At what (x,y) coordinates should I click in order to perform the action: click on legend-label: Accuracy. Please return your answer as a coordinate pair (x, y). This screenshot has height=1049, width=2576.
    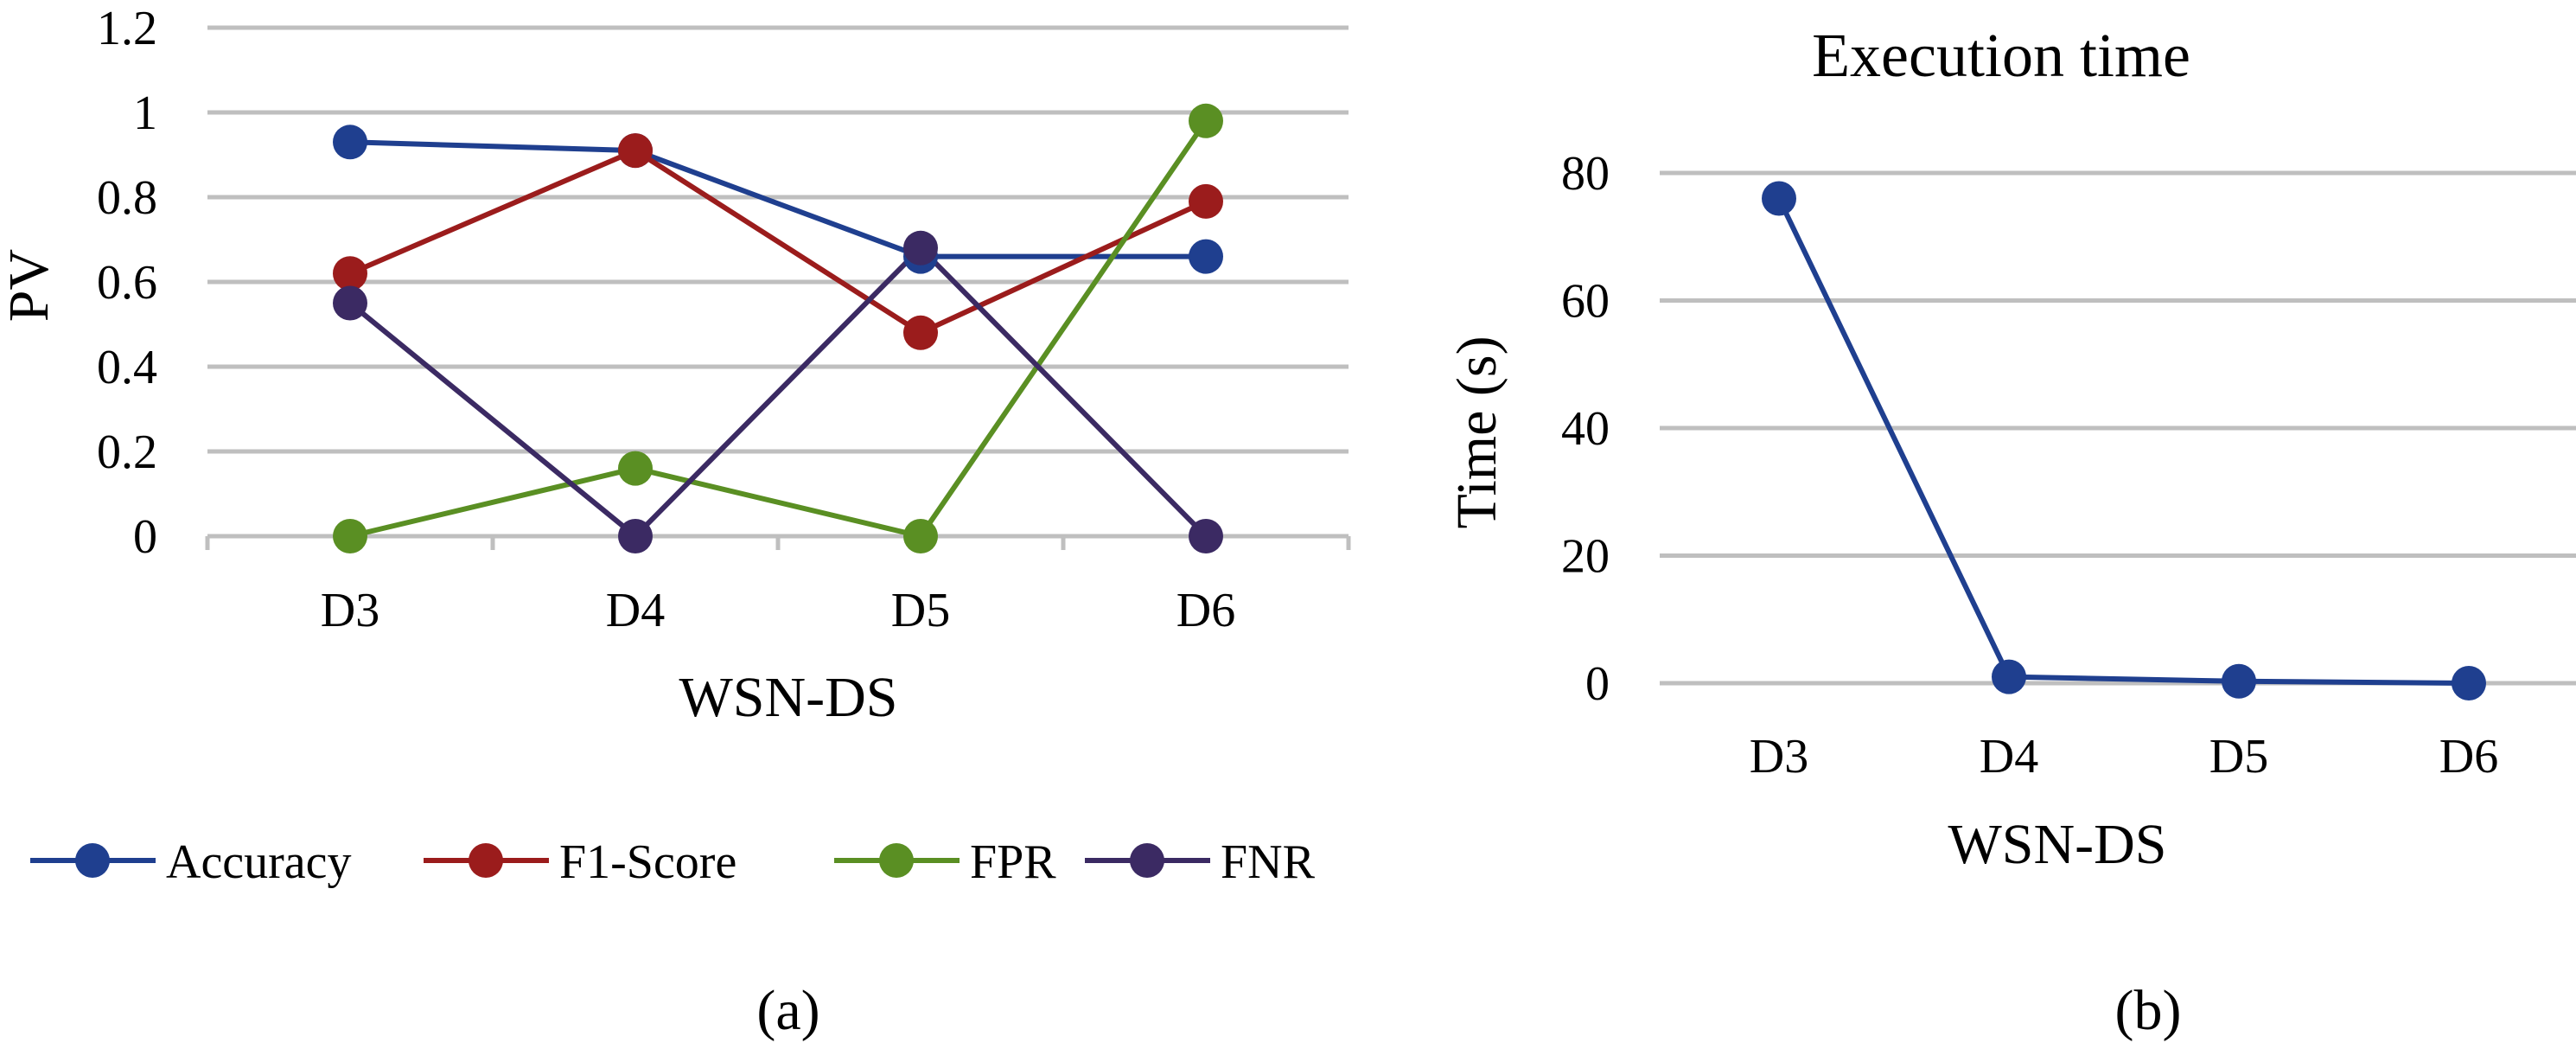
    Looking at the image, I should click on (259, 862).